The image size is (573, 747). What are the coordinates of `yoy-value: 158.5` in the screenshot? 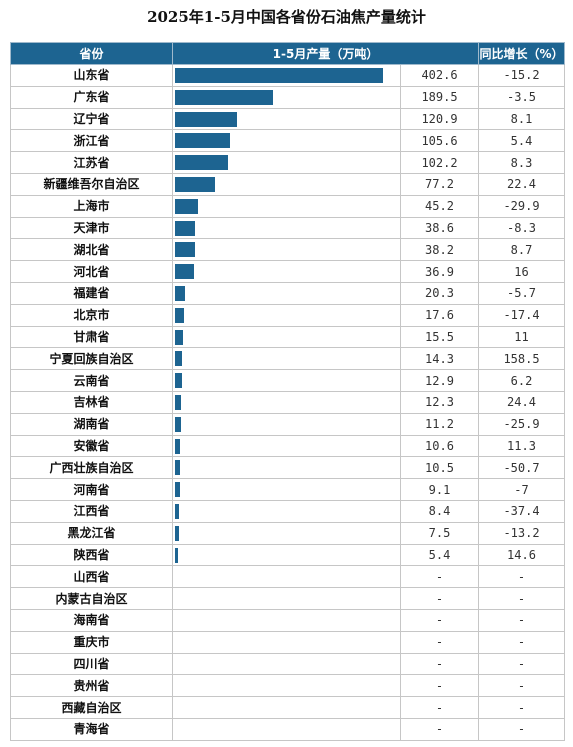 It's located at (521, 359).